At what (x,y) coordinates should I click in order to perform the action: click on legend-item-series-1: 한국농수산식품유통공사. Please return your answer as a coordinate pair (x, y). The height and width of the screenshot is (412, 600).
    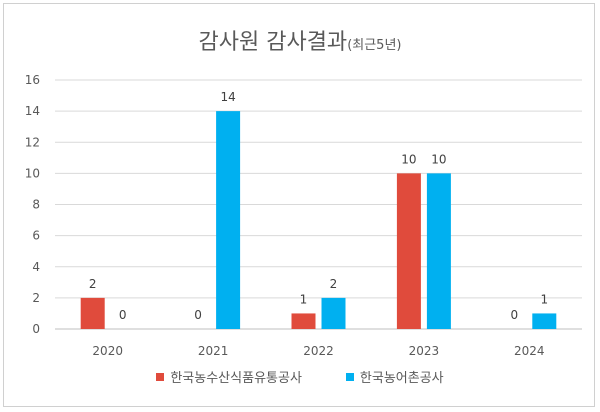
    Looking at the image, I should click on (229, 376).